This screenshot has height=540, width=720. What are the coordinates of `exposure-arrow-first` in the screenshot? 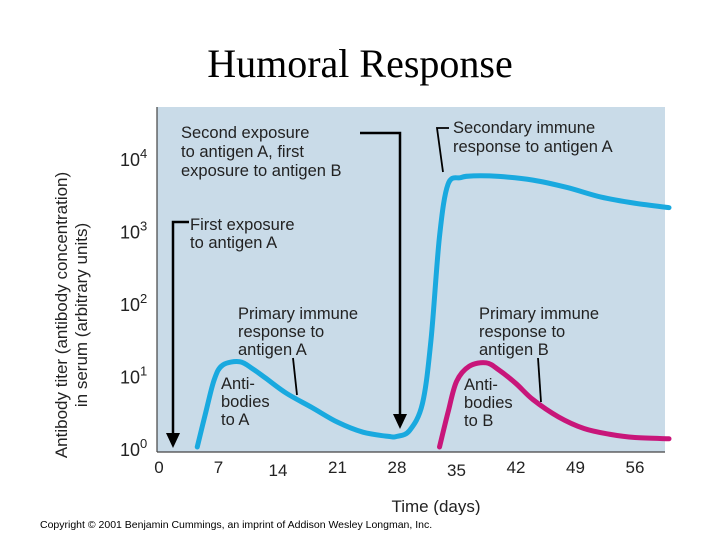 It's located at (180, 328).